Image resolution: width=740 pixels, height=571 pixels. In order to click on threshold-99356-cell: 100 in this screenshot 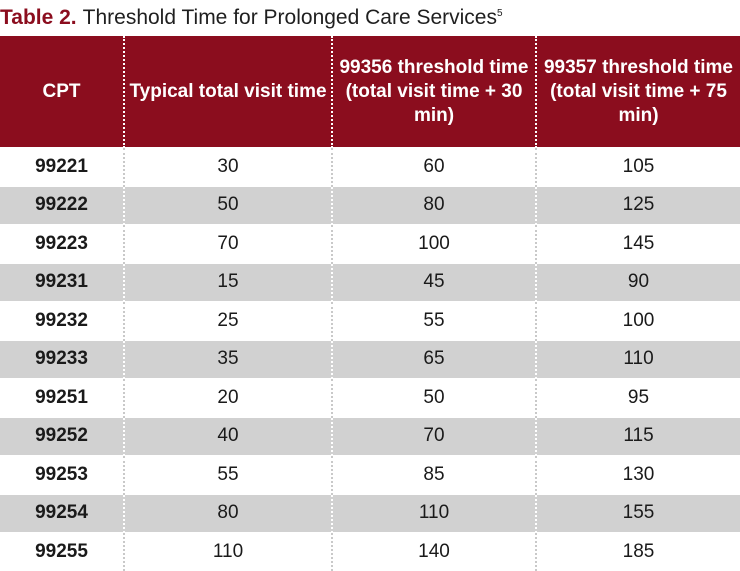, I will do `click(433, 243)`.